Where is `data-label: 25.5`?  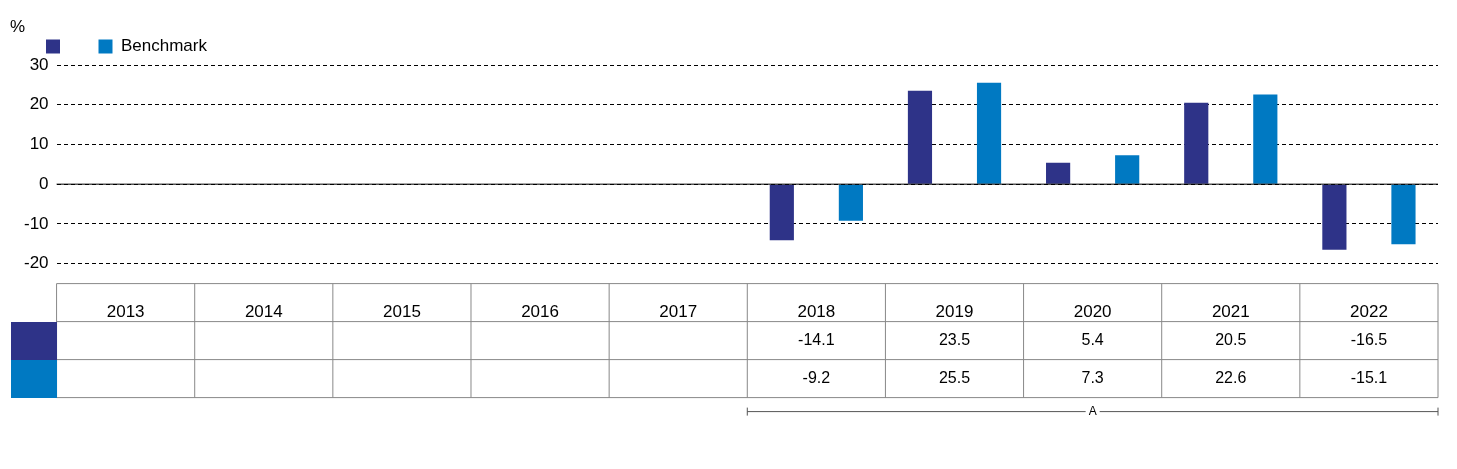
data-label: 25.5 is located at coordinates (954, 378).